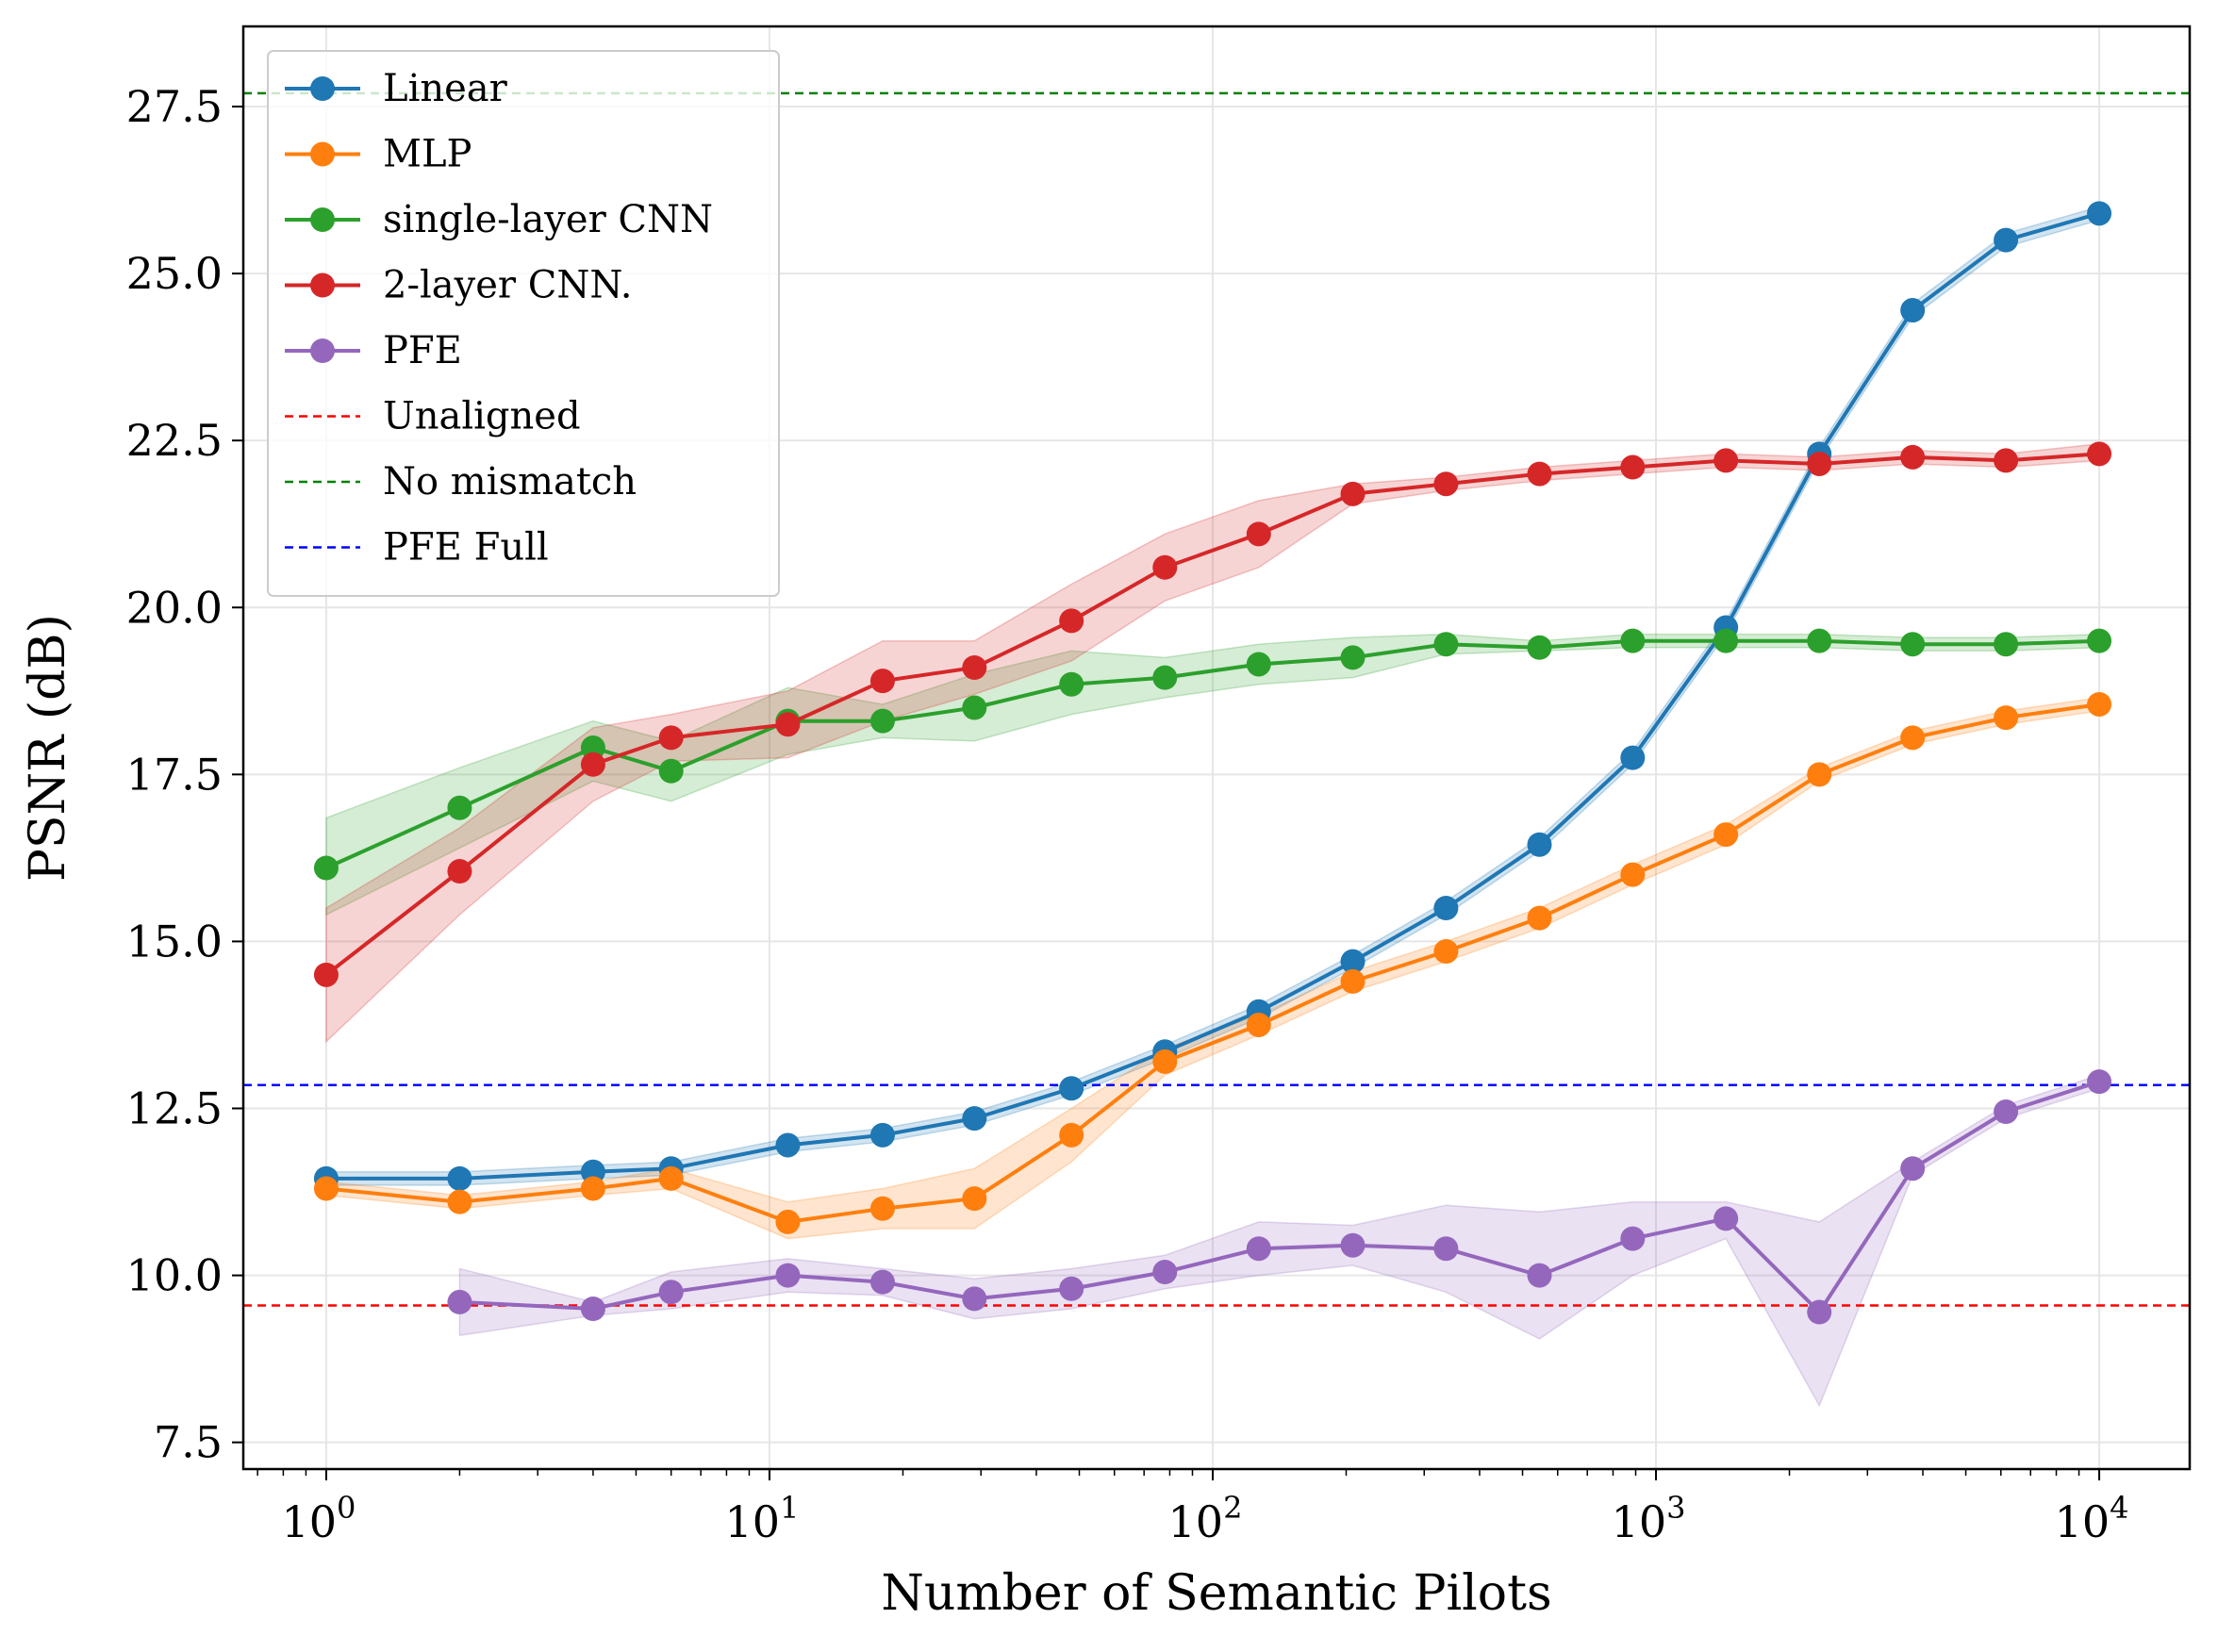  I want to click on y-tick-label: 17.5, so click(175, 774).